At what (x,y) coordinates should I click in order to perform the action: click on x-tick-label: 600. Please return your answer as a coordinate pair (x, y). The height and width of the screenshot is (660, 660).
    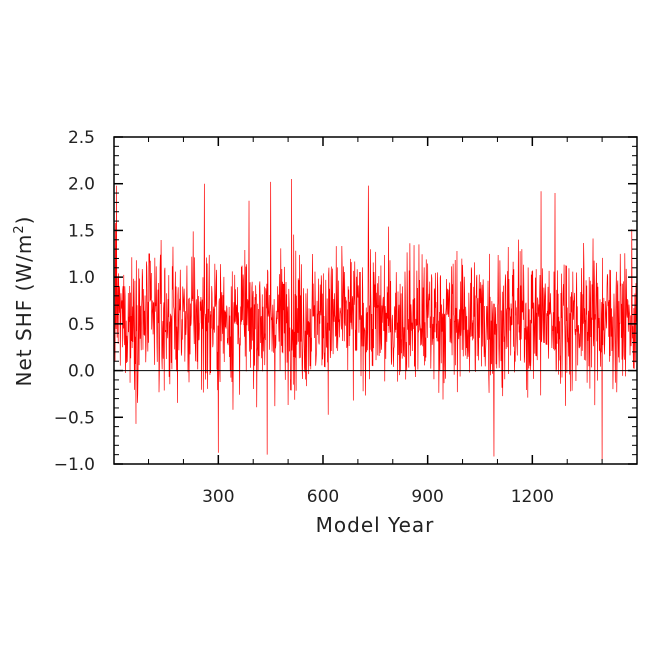
    Looking at the image, I should click on (323, 497).